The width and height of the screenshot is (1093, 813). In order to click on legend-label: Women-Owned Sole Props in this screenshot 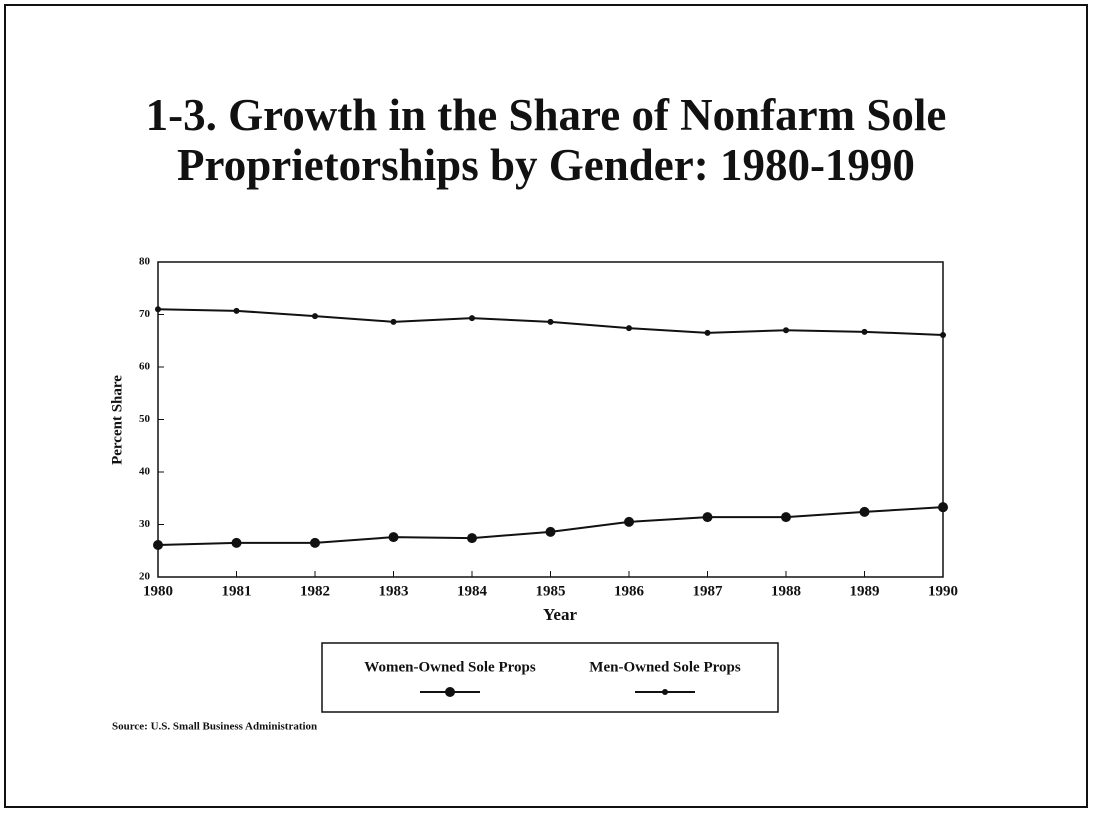, I will do `click(450, 667)`.